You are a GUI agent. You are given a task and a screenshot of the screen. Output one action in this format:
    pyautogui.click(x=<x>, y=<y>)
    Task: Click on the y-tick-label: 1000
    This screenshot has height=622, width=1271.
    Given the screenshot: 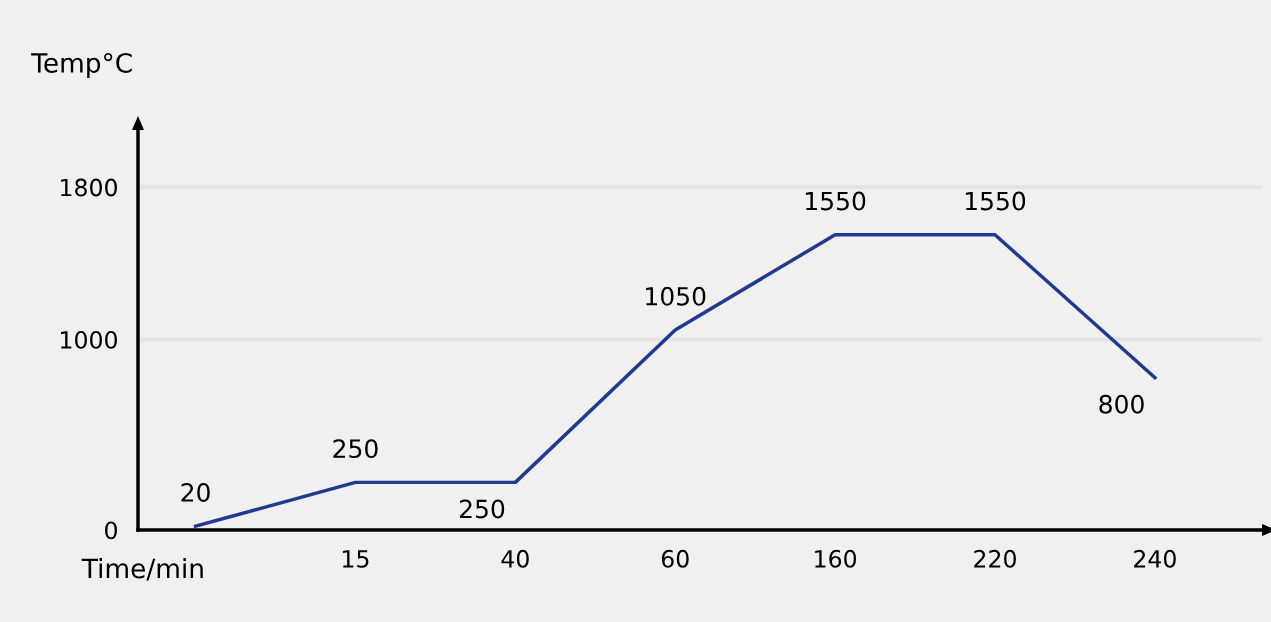 What is the action you would take?
    pyautogui.click(x=89, y=339)
    